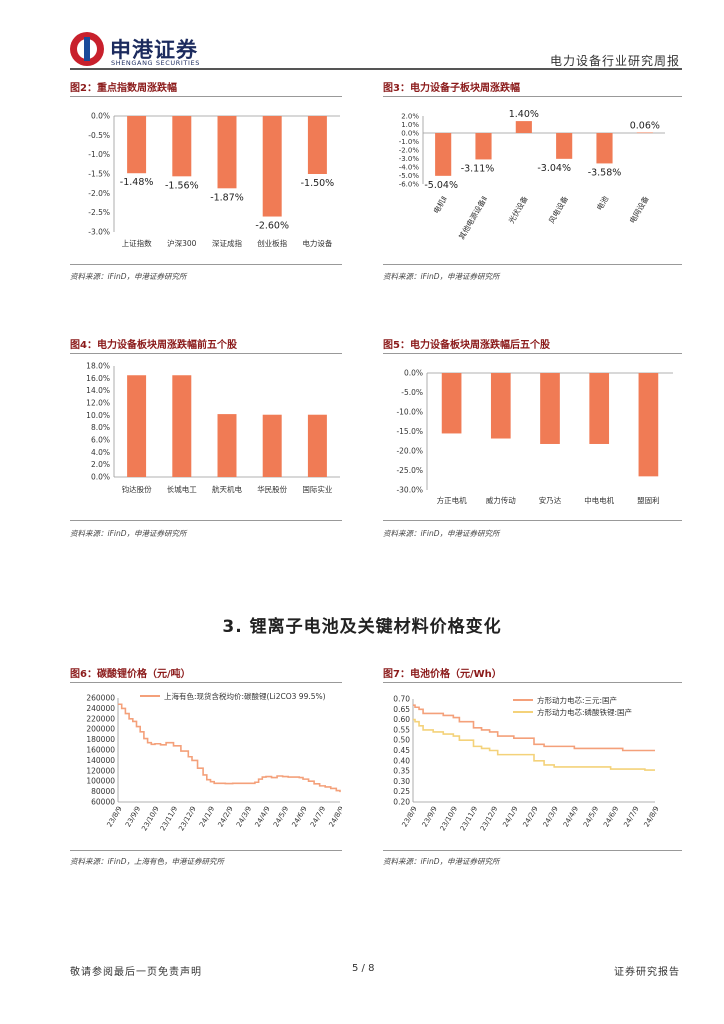  Describe the element at coordinates (245, 696) in the screenshot. I see `legend-label: 上海有色:现货含税均价:碳酸锂(Li2CO3 99.5%)` at that location.